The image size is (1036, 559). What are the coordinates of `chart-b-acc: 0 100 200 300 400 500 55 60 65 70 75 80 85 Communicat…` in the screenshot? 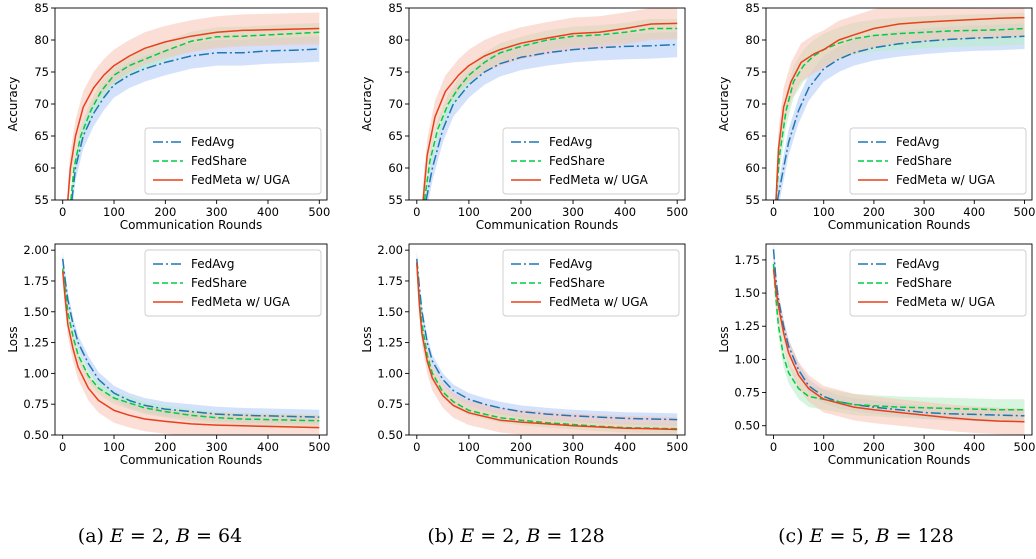 It's located at (524, 116).